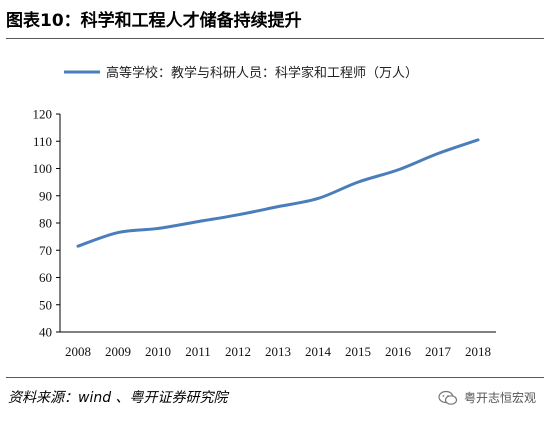  What do you see at coordinates (448, 397) in the screenshot?
I see `wechat-icon` at bounding box center [448, 397].